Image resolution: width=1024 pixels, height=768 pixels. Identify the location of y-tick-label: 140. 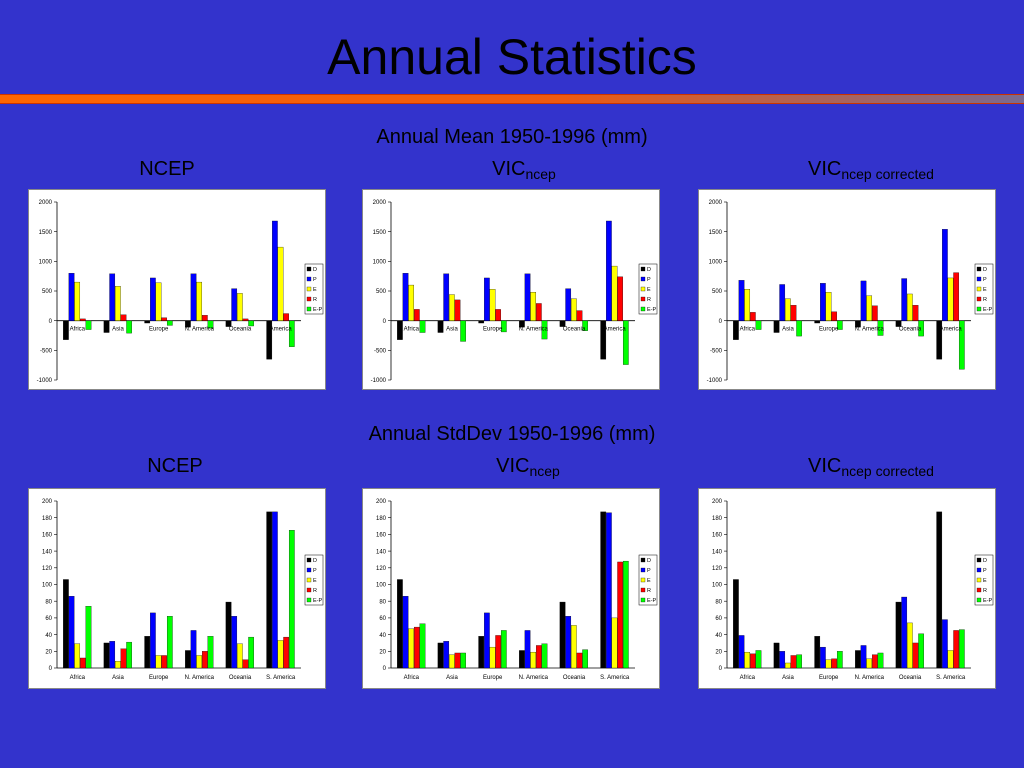
(381, 552).